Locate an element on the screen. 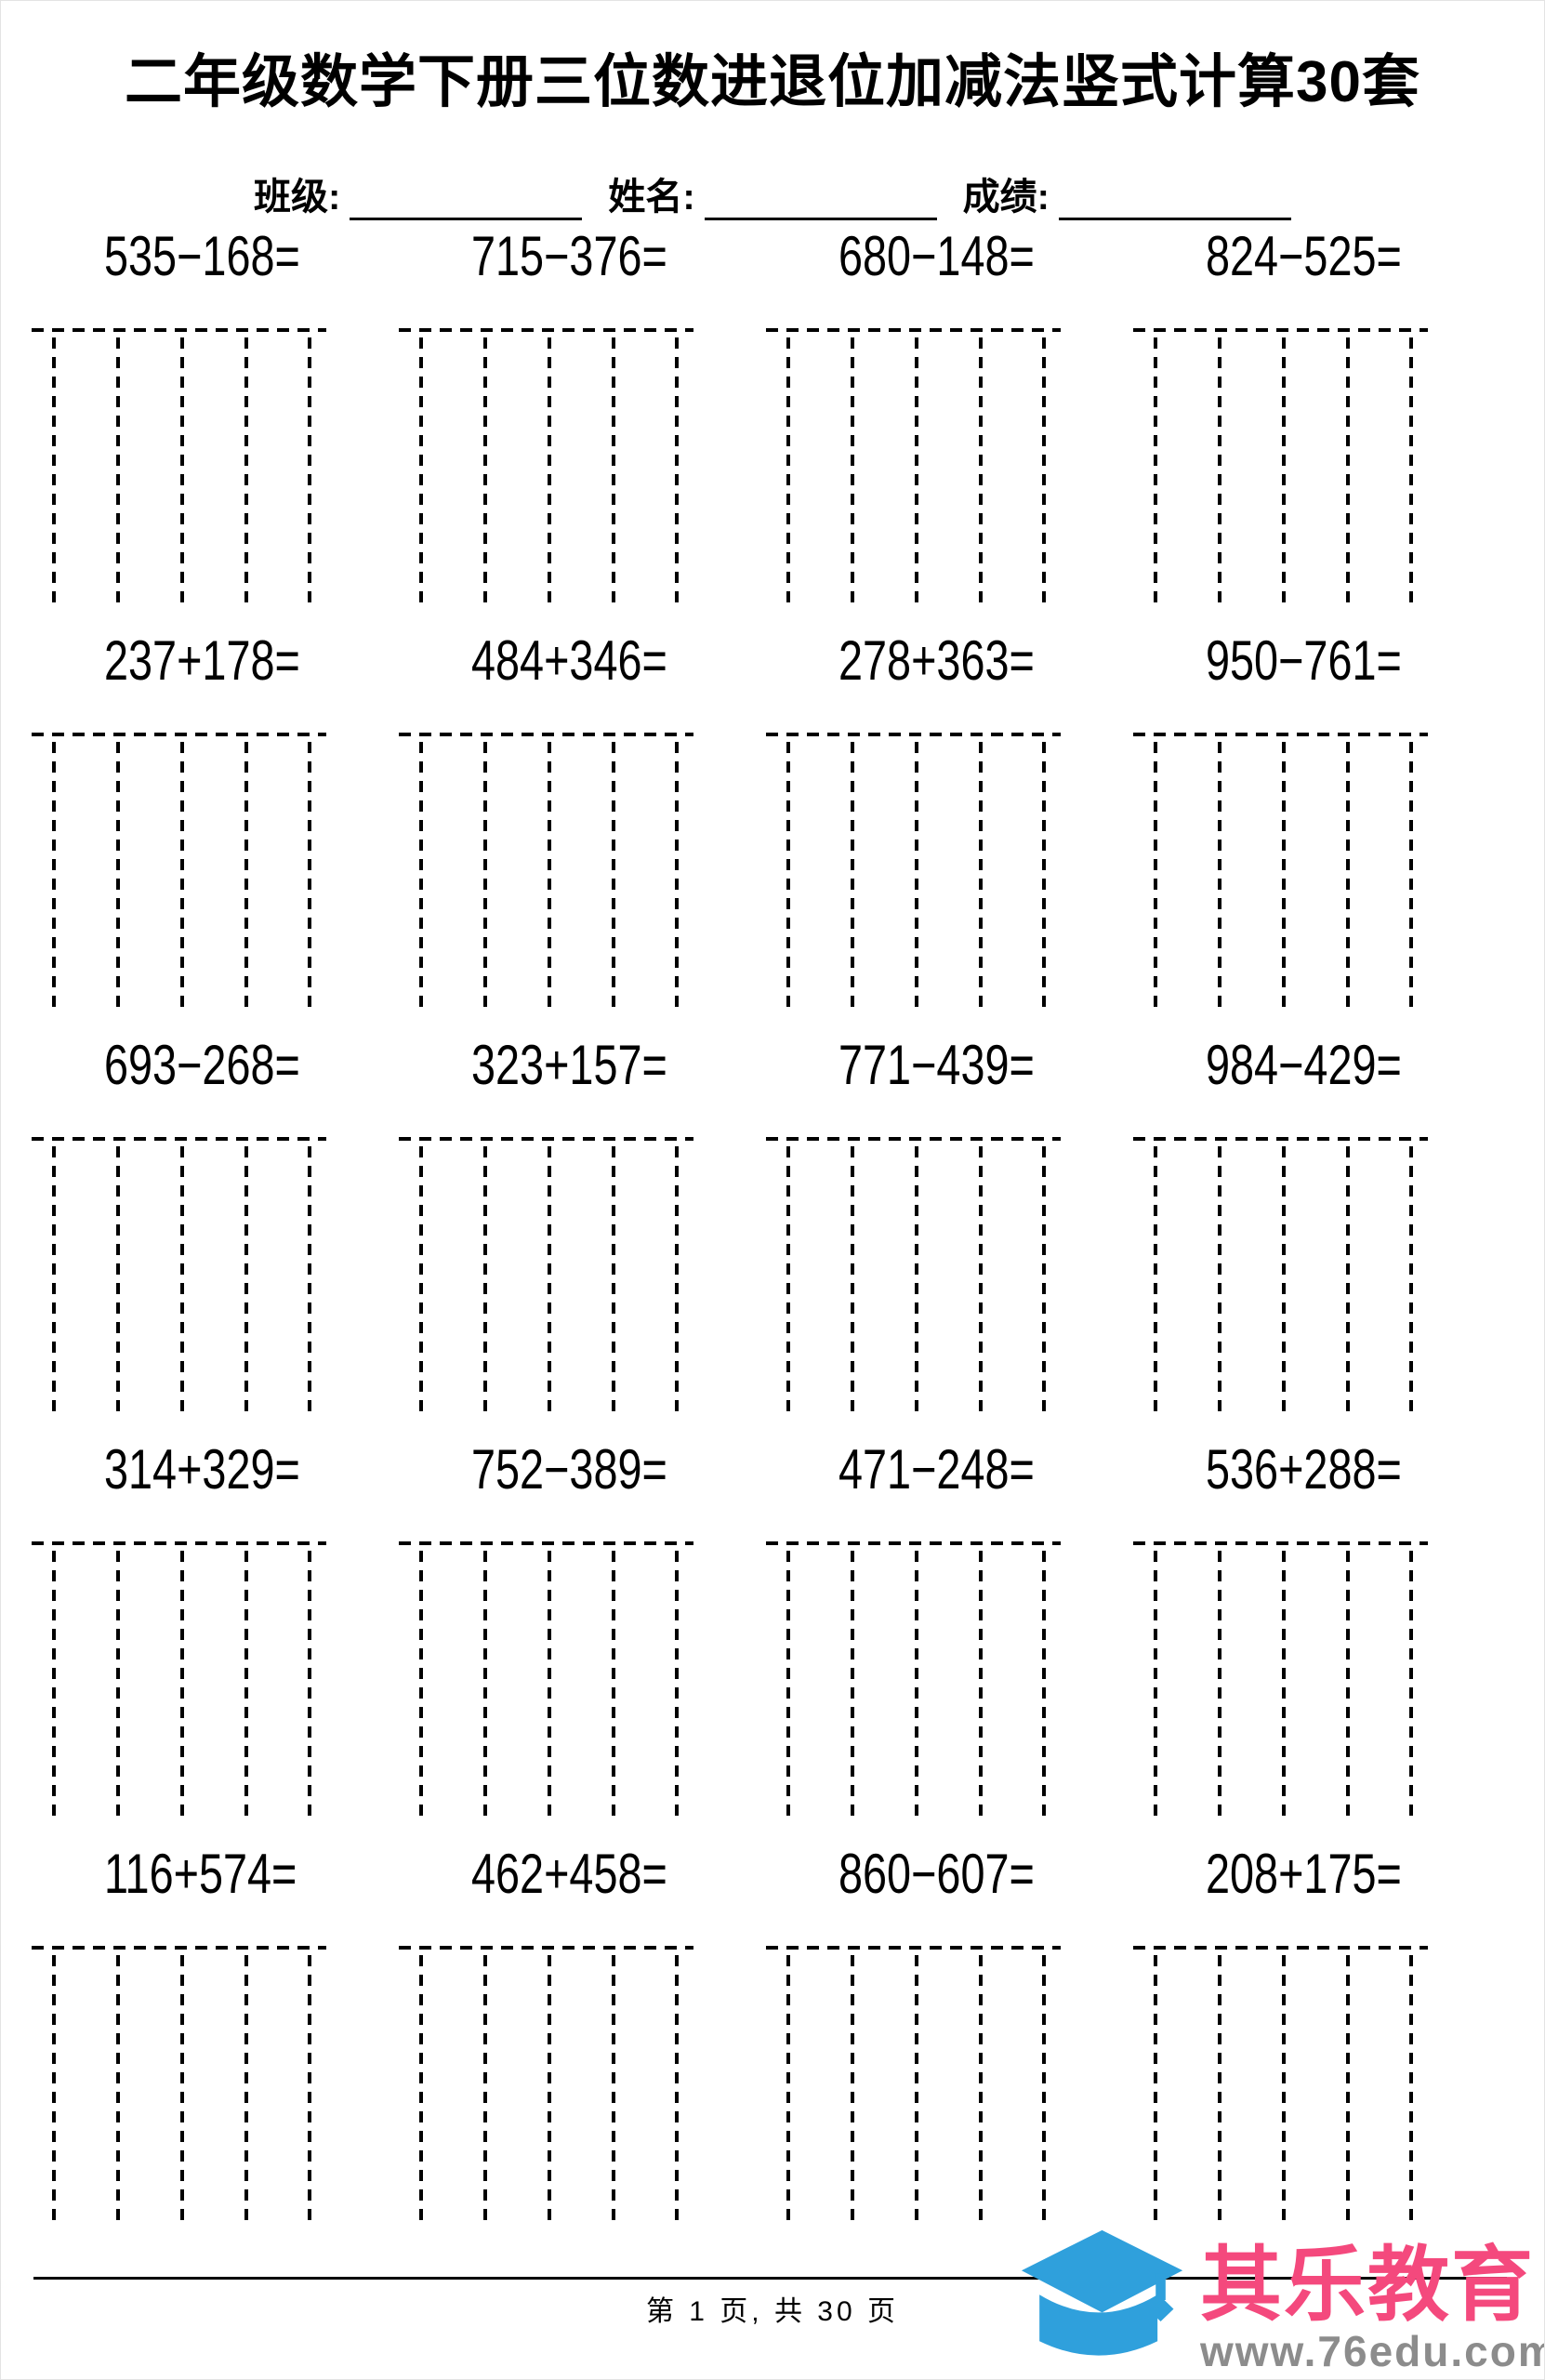 This screenshot has height=2380, width=1545. problem-text: 471−248= is located at coordinates (937, 1469).